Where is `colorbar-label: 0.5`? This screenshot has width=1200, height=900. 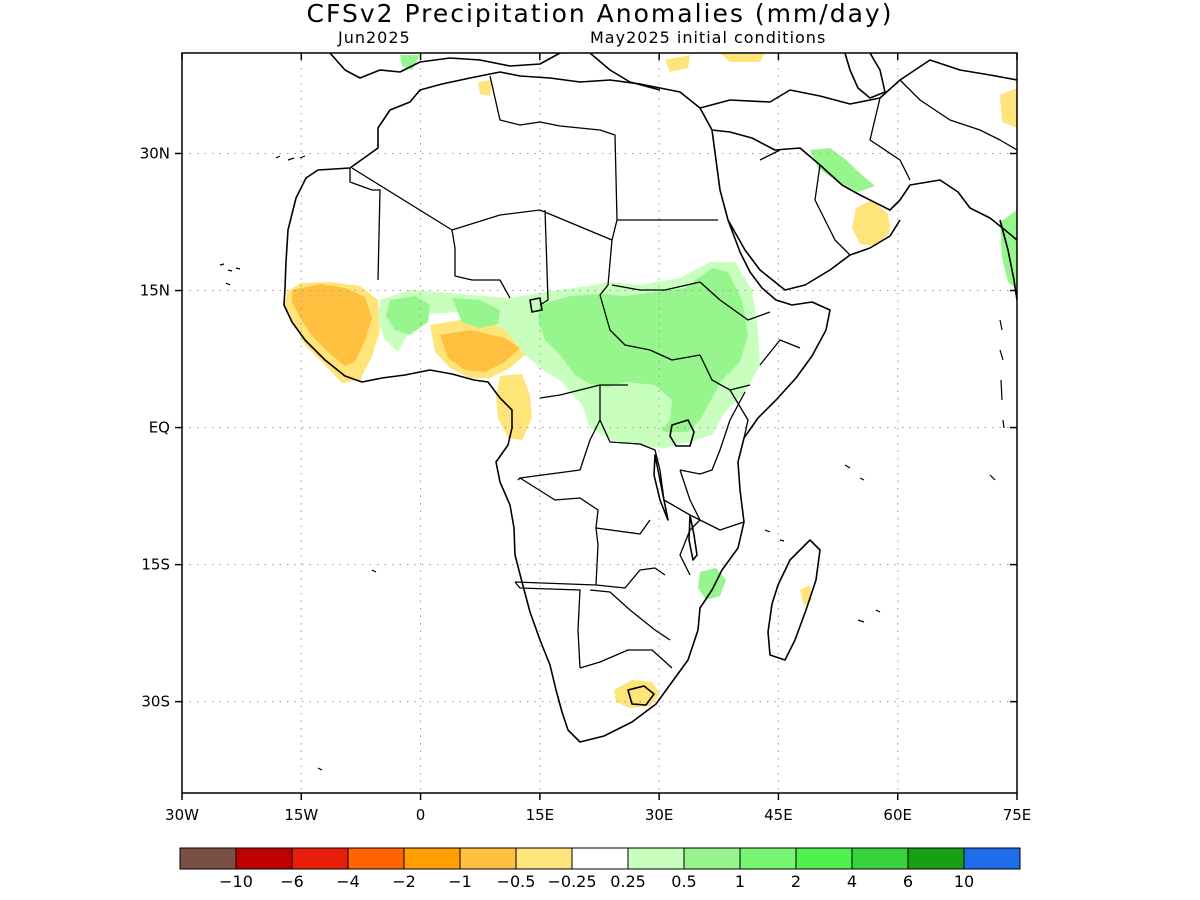 colorbar-label: 0.5 is located at coordinates (683, 881).